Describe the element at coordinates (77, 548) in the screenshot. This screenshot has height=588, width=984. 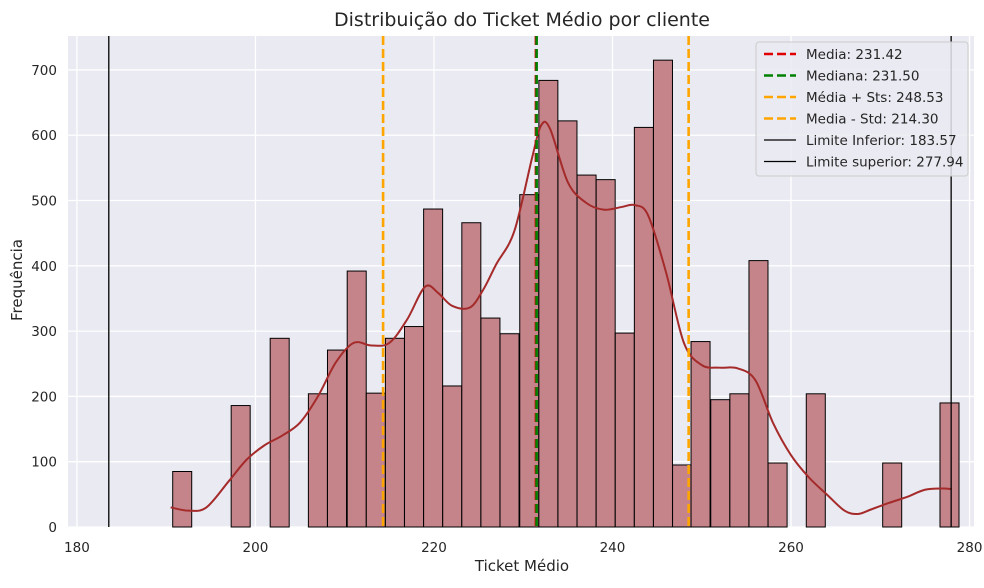
I see `x-tick-label: 180` at that location.